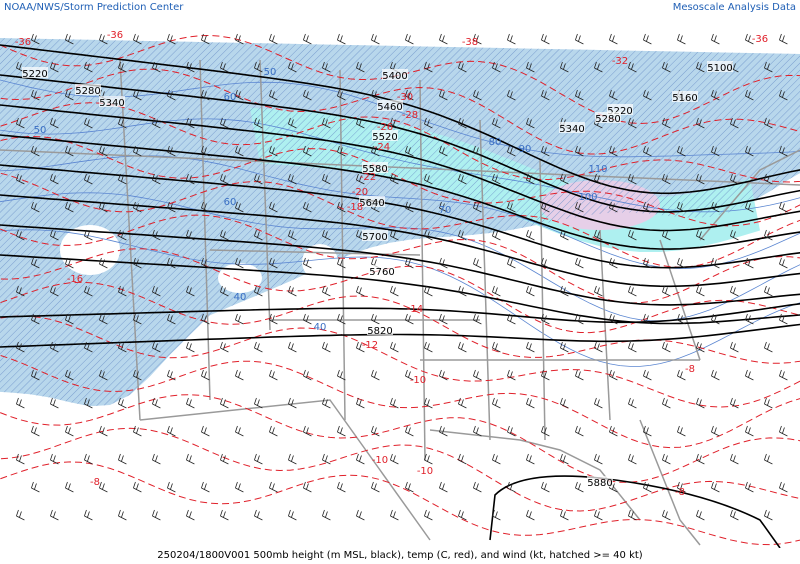  I want to click on height-label: 5640, so click(371, 203).